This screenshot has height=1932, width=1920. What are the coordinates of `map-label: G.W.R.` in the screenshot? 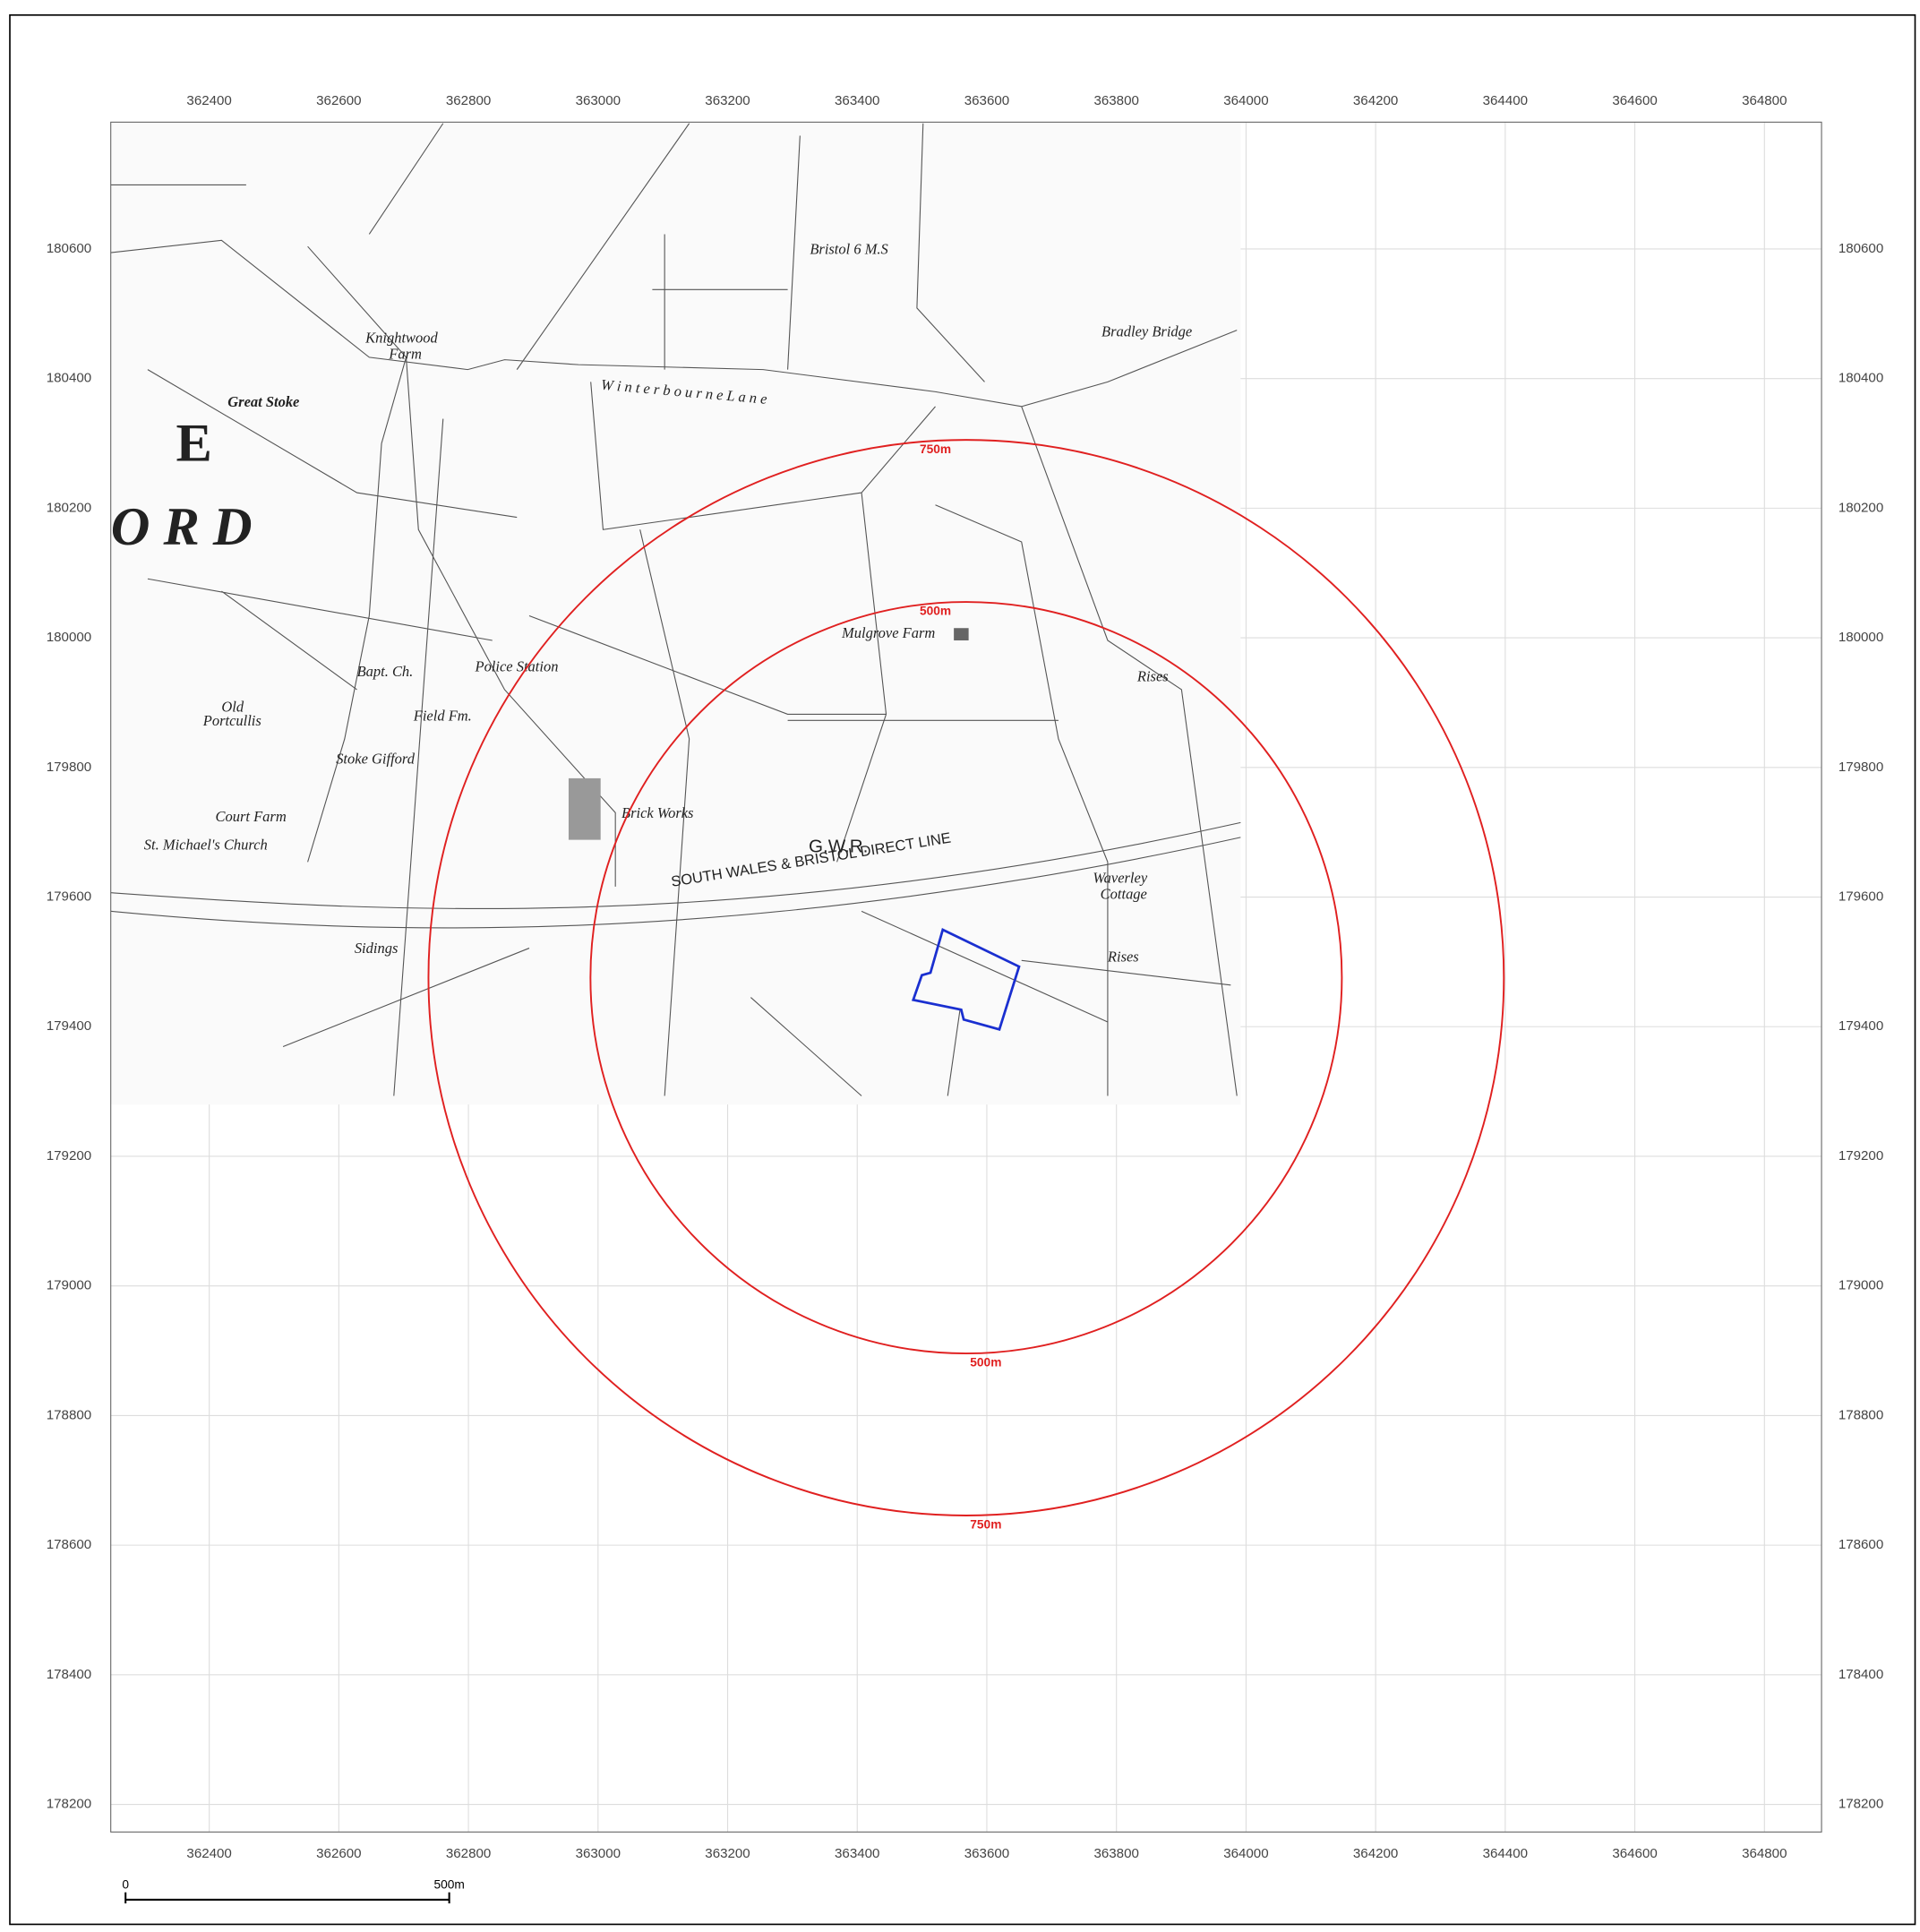 It's located at (839, 846).